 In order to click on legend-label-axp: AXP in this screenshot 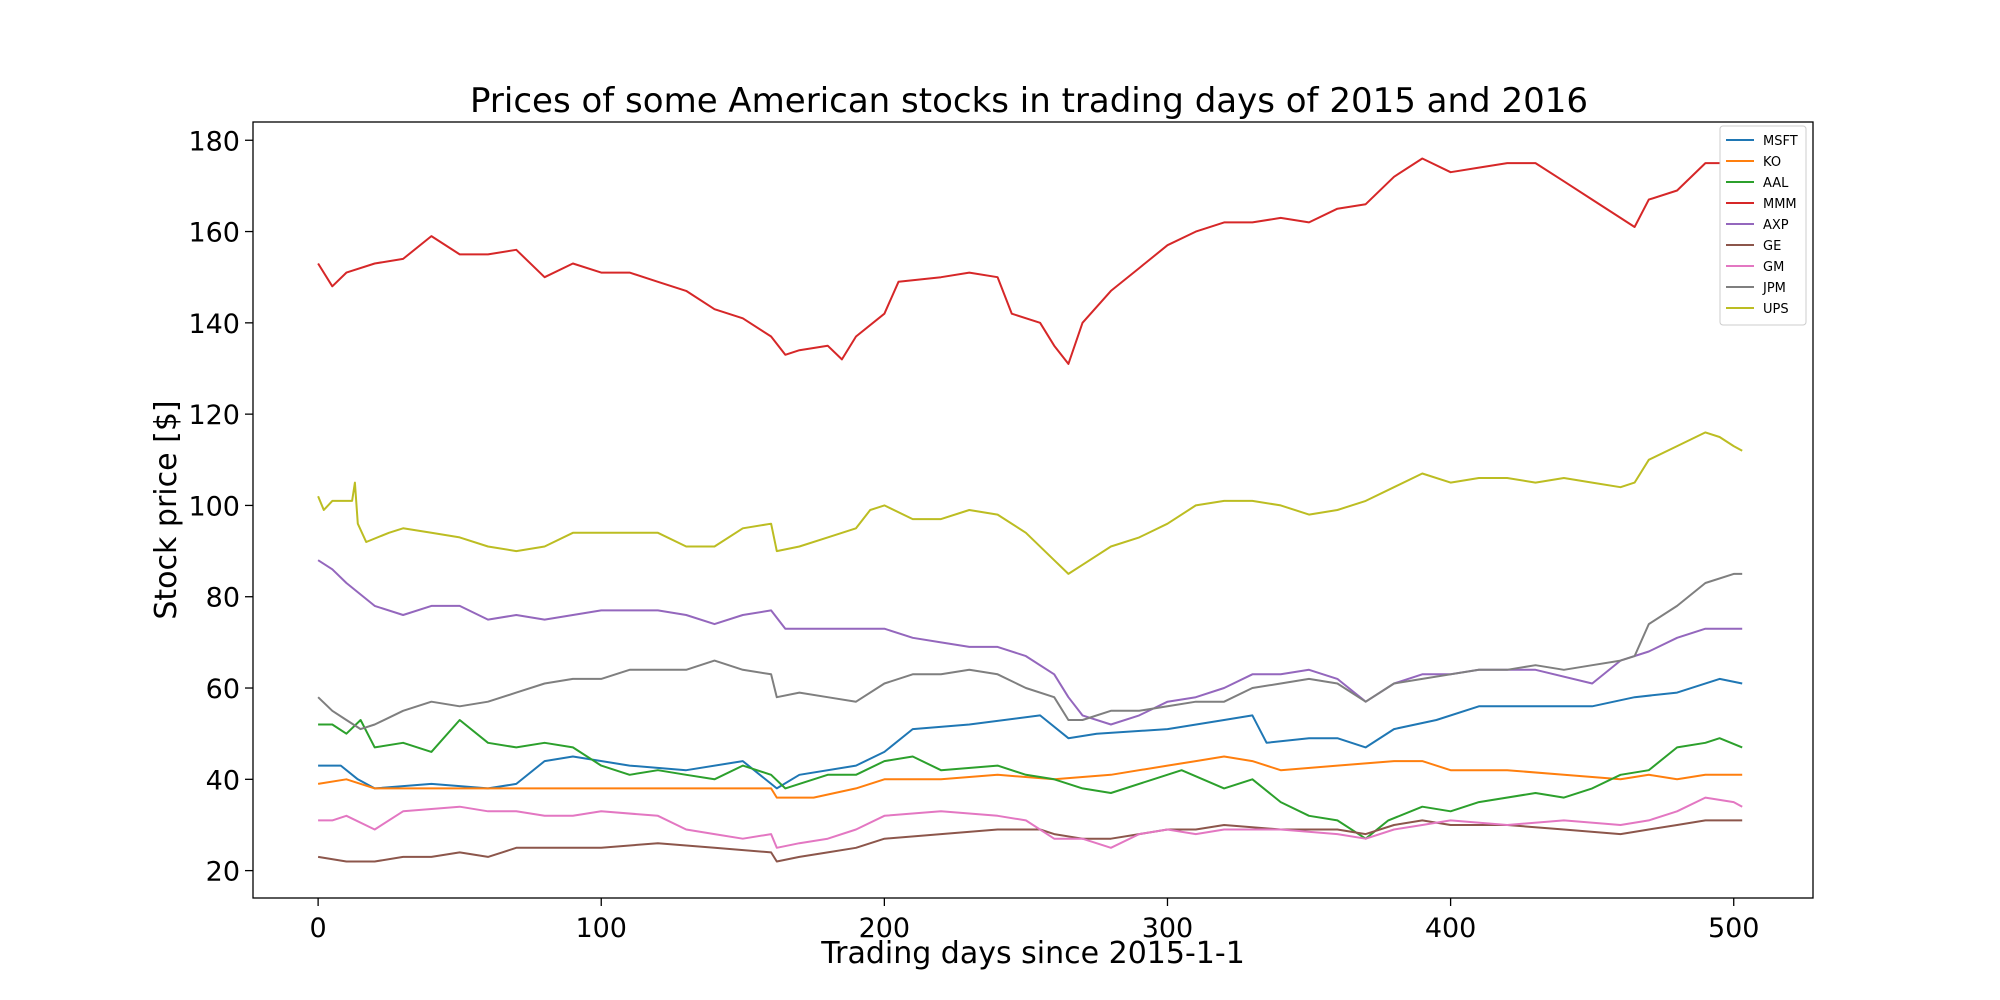, I will do `click(1776, 225)`.